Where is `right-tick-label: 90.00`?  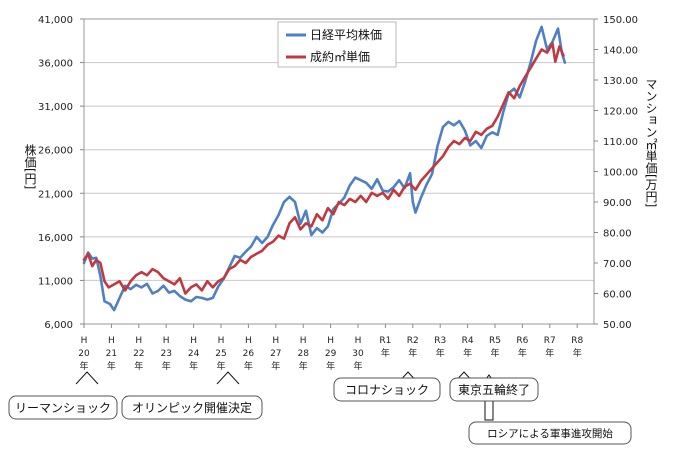 right-tick-label: 90.00 is located at coordinates (617, 203).